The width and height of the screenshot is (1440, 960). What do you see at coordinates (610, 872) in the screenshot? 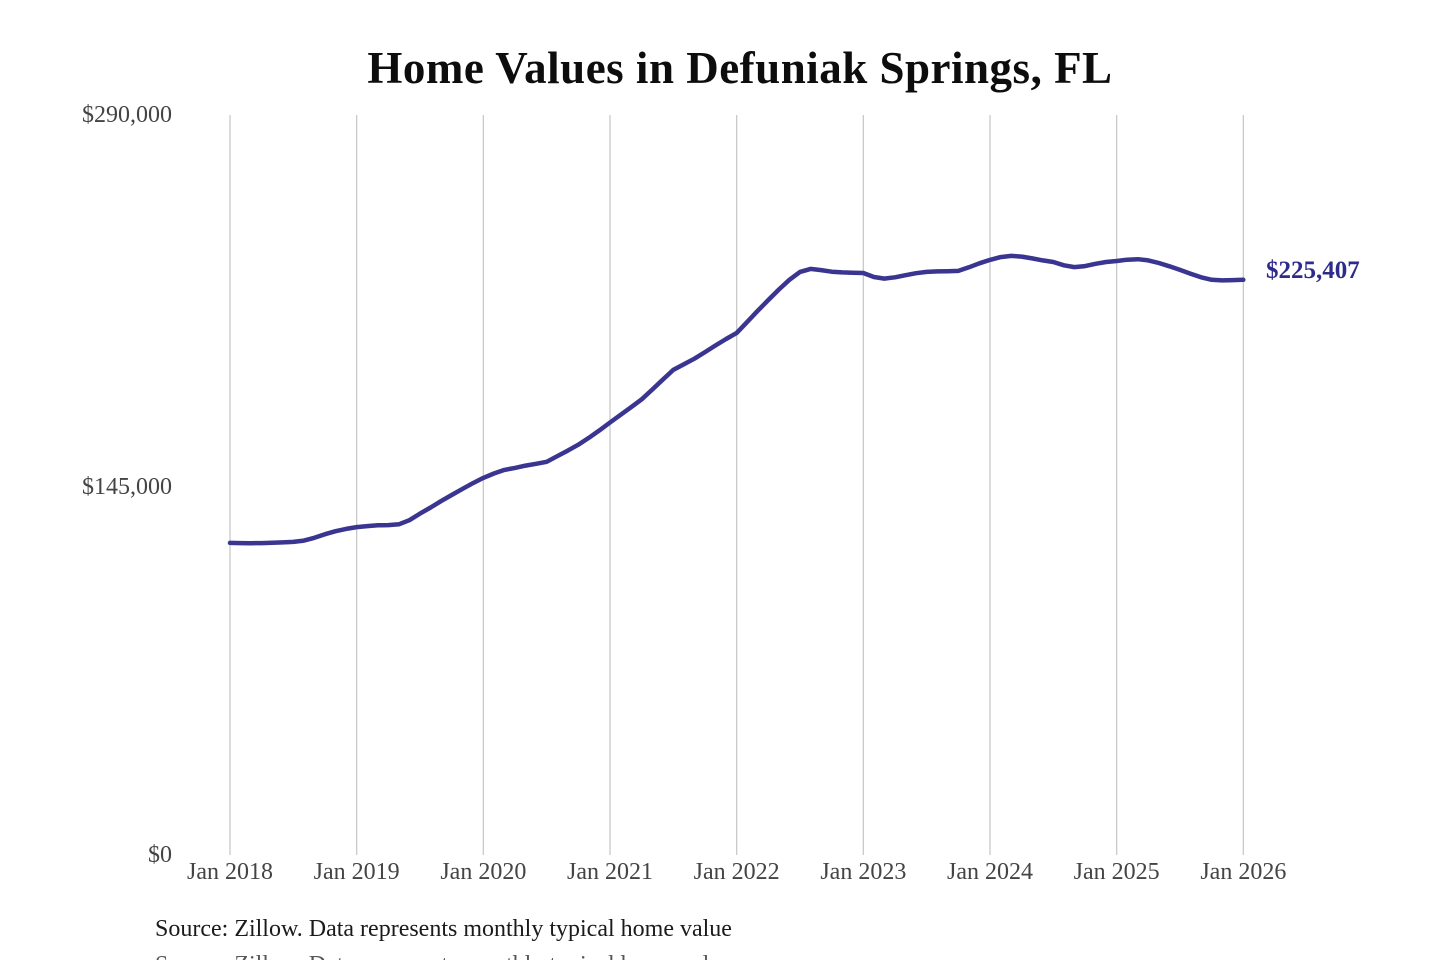
I see `x-axis-tick-jan-2021: Jan 2021` at bounding box center [610, 872].